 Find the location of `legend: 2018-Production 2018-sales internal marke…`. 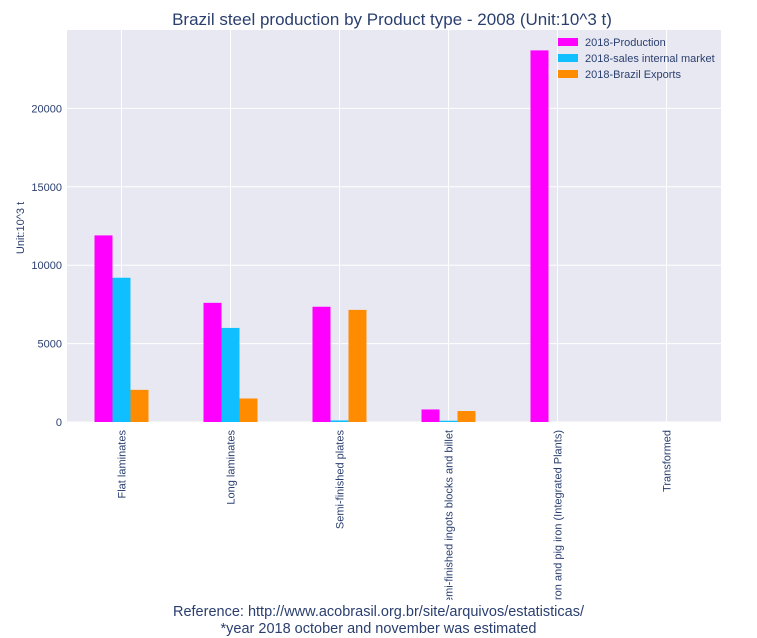

legend: 2018-Production 2018-sales internal marke… is located at coordinates (636, 59).